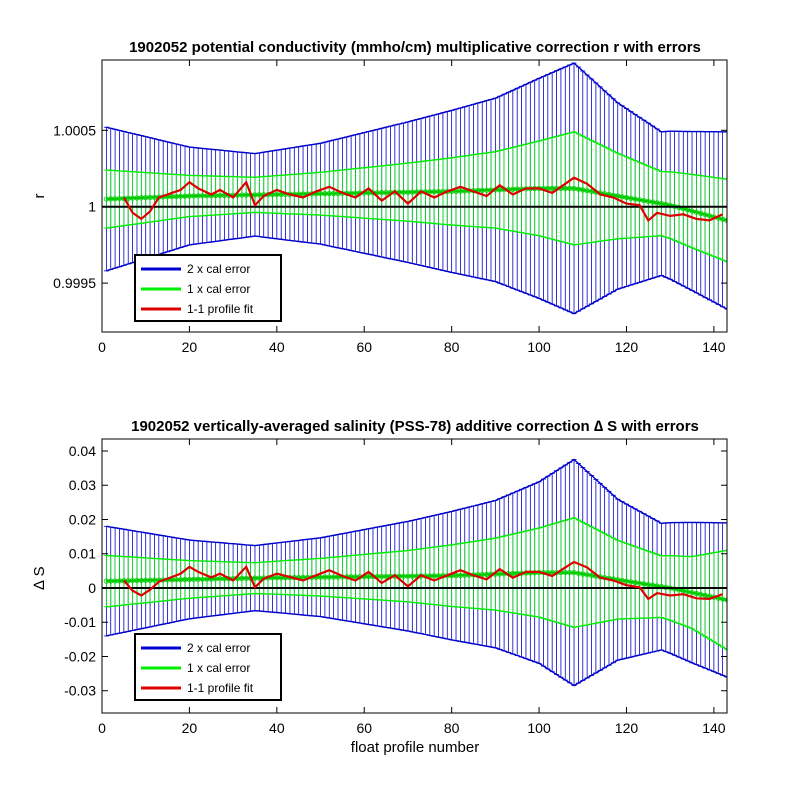 This screenshot has height=800, width=800. I want to click on y-tick-label: -0.03, so click(80, 691).